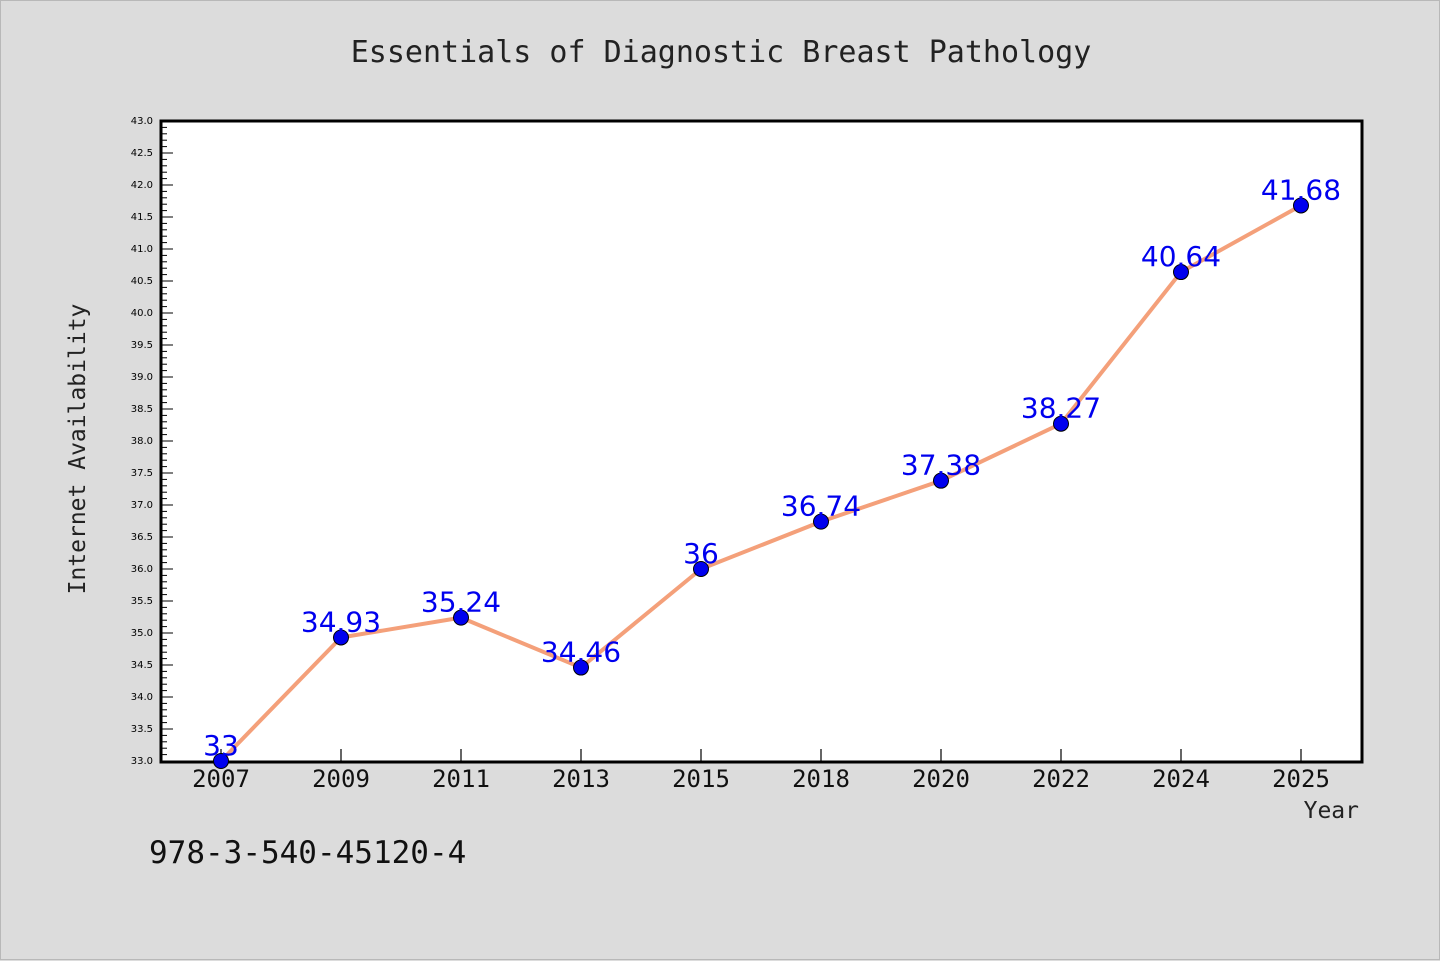 This screenshot has width=1440, height=961. What do you see at coordinates (142, 505) in the screenshot?
I see `y-tick-label: 37.0` at bounding box center [142, 505].